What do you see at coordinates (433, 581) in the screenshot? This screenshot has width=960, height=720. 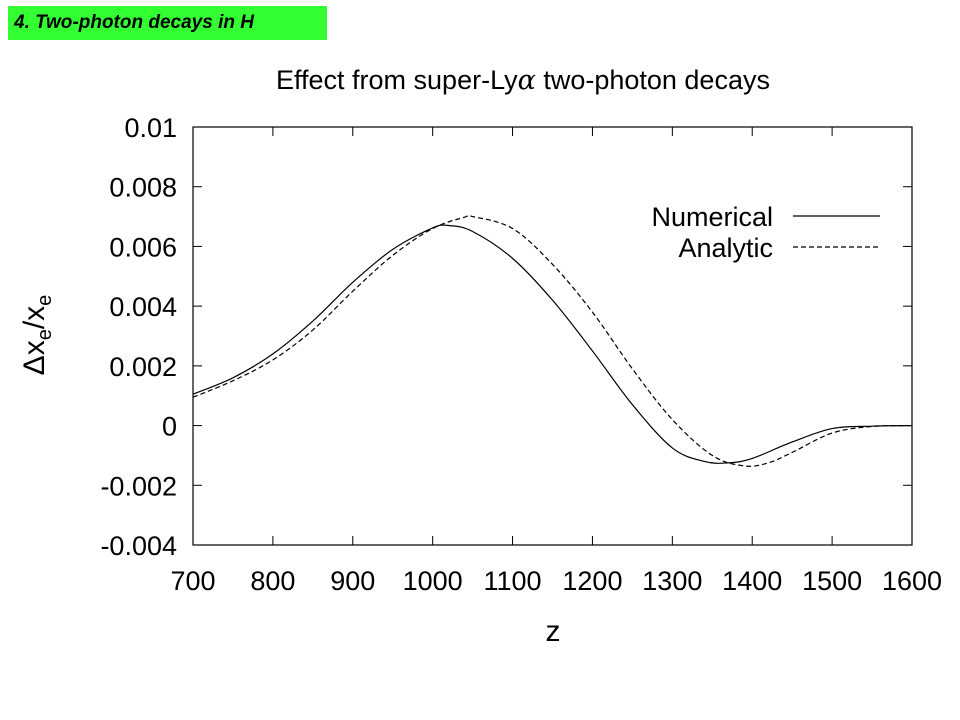 I see `x-tick-label: 1000` at bounding box center [433, 581].